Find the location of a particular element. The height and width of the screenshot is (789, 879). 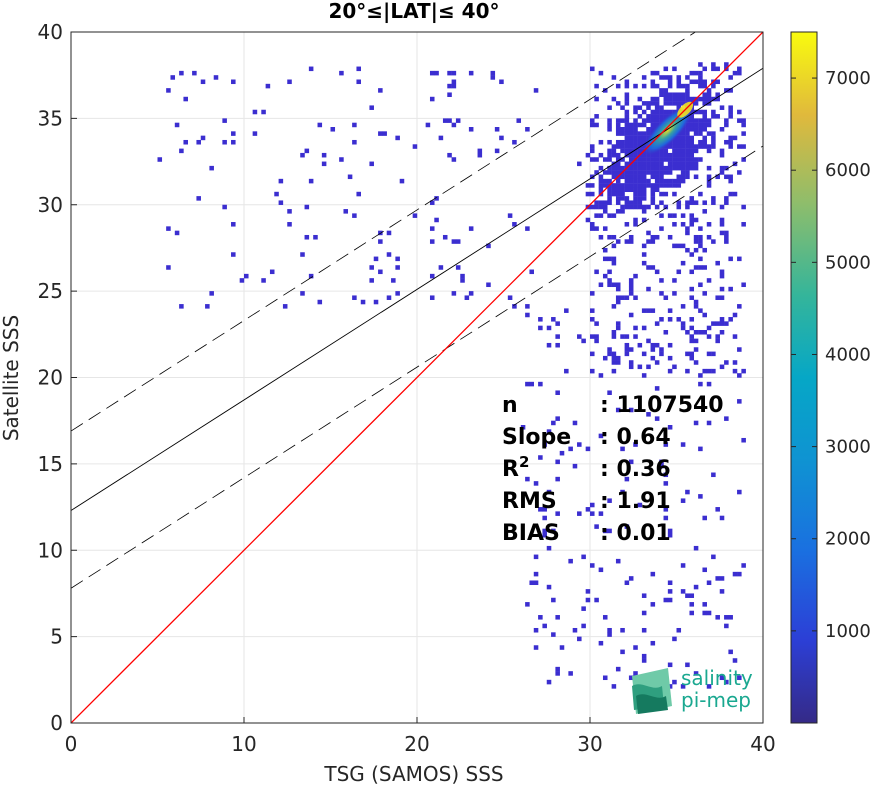

y-tick-label: 15 is located at coordinates (50, 464).